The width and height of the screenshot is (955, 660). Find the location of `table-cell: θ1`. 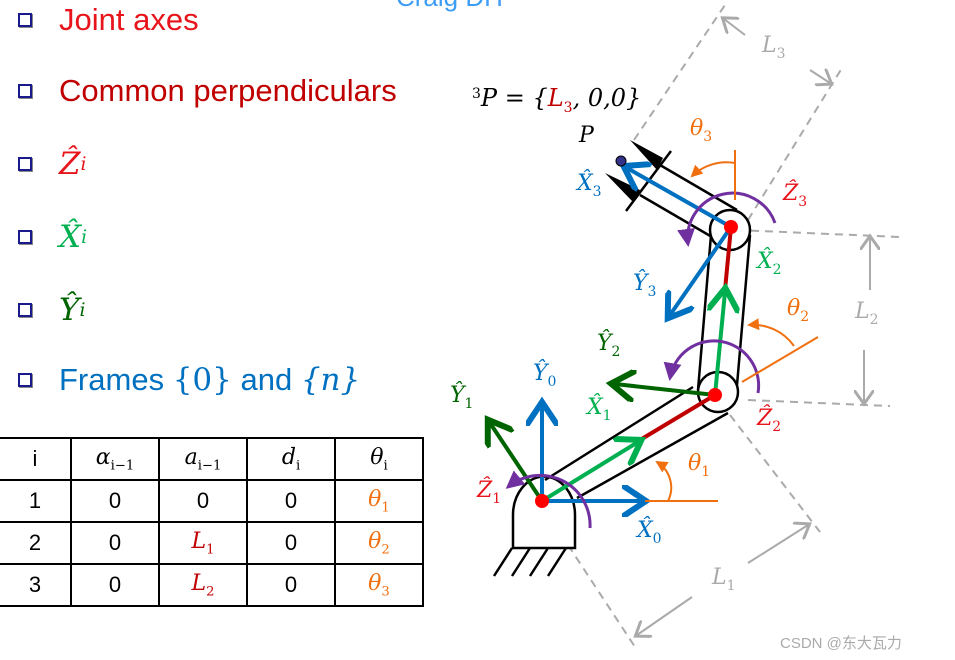

table-cell: θ1 is located at coordinates (379, 501).